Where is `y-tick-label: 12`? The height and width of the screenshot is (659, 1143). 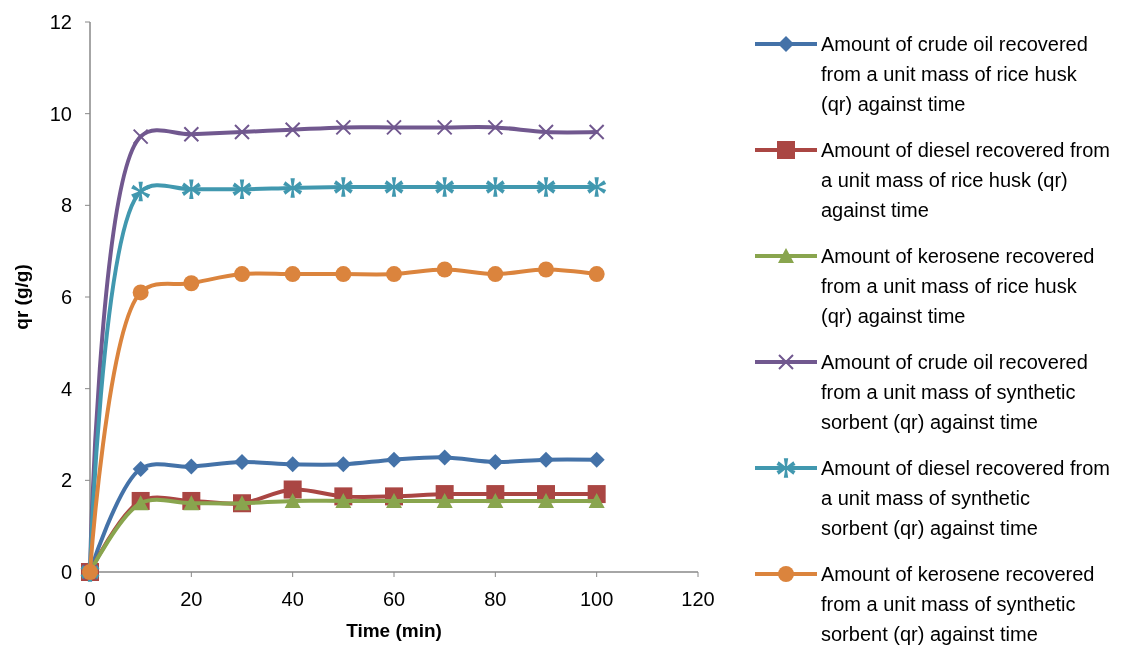 y-tick-label: 12 is located at coordinates (60, 22).